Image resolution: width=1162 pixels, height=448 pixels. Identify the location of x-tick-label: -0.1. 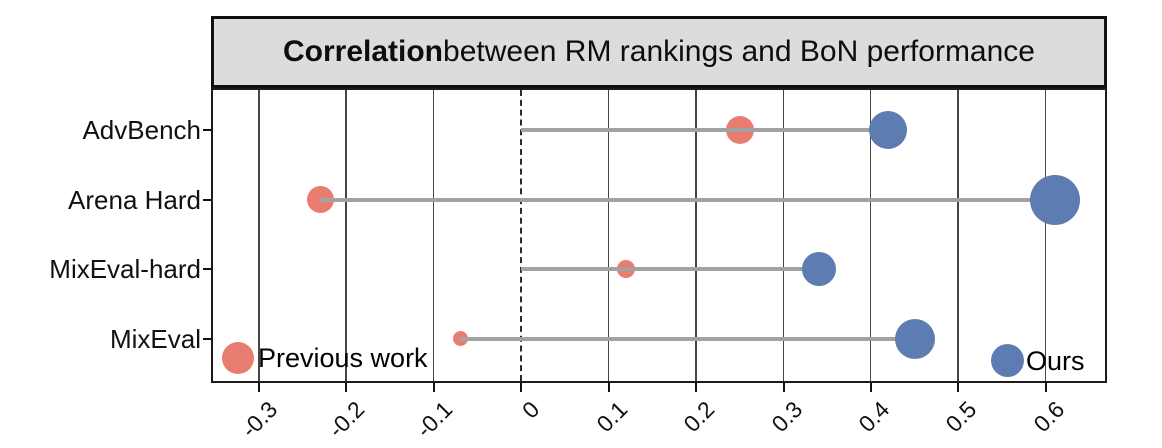
(434, 419).